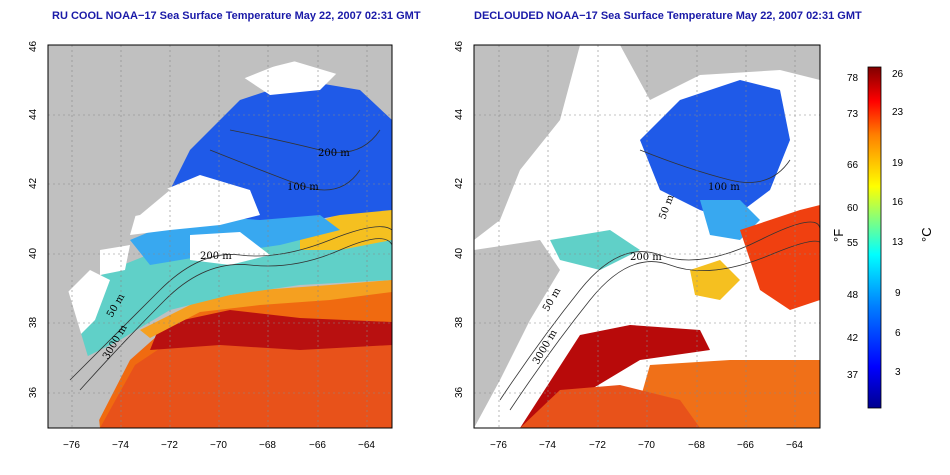  Describe the element at coordinates (898, 74) in the screenshot. I see `c-tick-label: 26` at that location.